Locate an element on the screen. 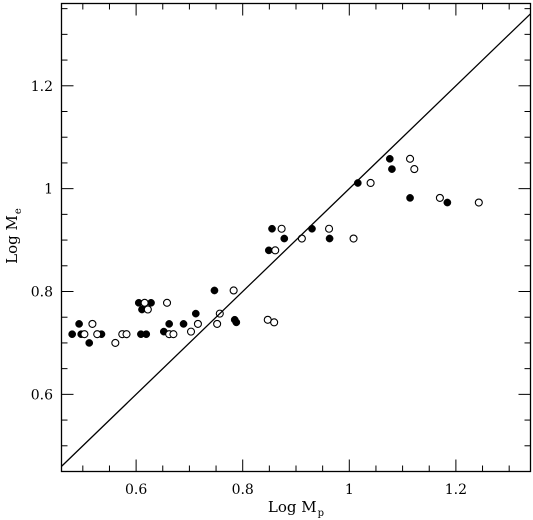 The image size is (533, 520). x-tick-label: 1 is located at coordinates (349, 490).